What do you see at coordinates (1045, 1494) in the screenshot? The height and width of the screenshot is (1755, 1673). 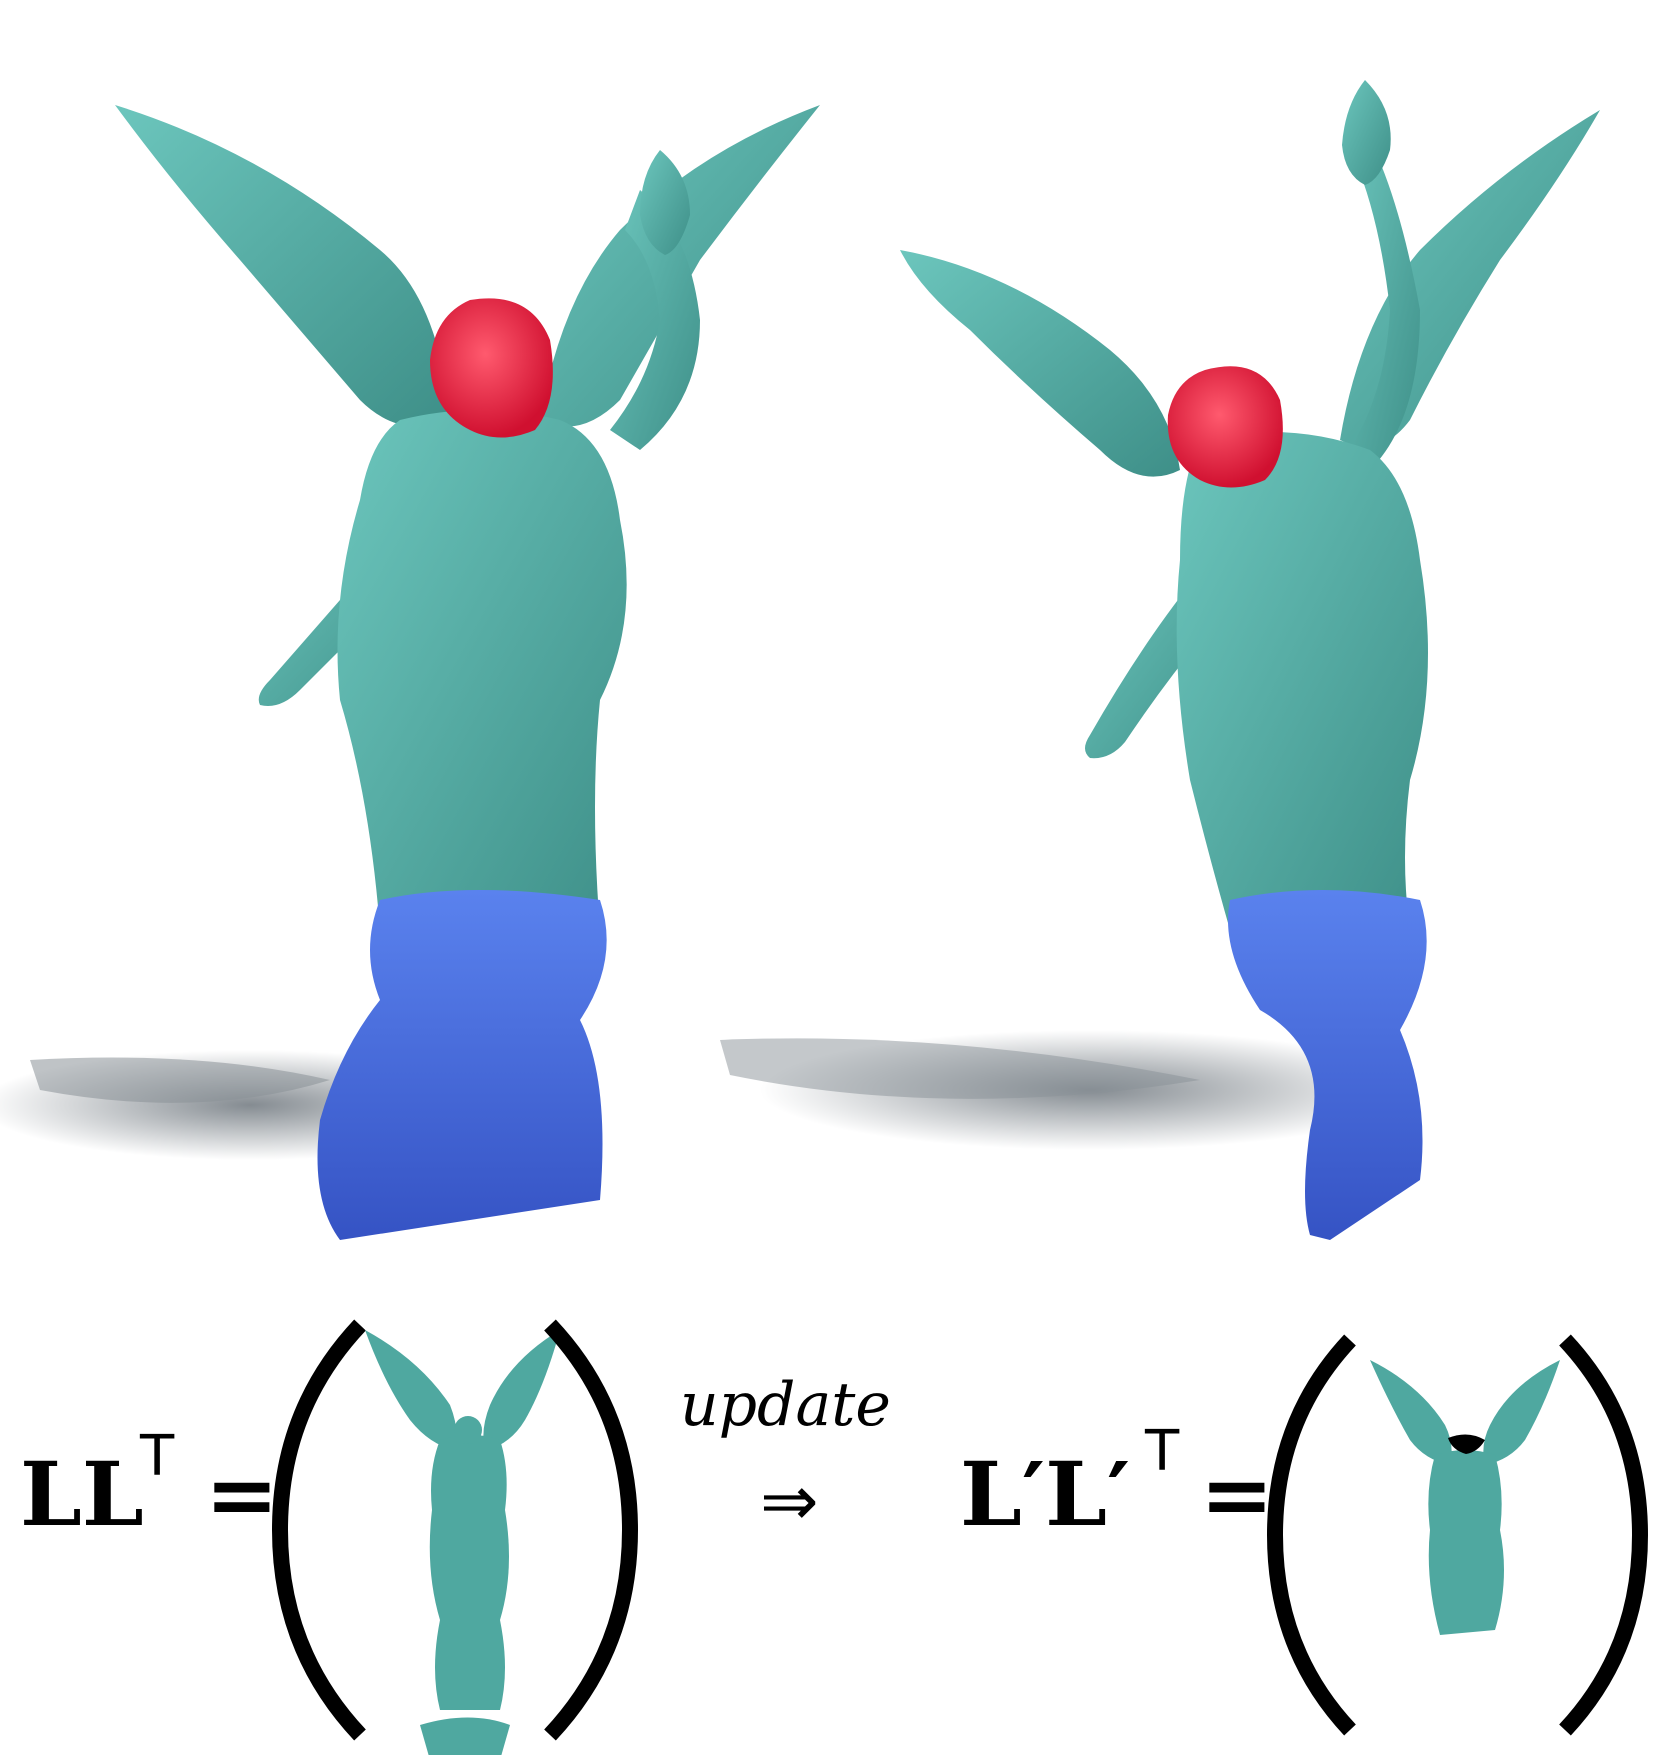 I see `rhs-matrix-label: L′L′` at bounding box center [1045, 1494].